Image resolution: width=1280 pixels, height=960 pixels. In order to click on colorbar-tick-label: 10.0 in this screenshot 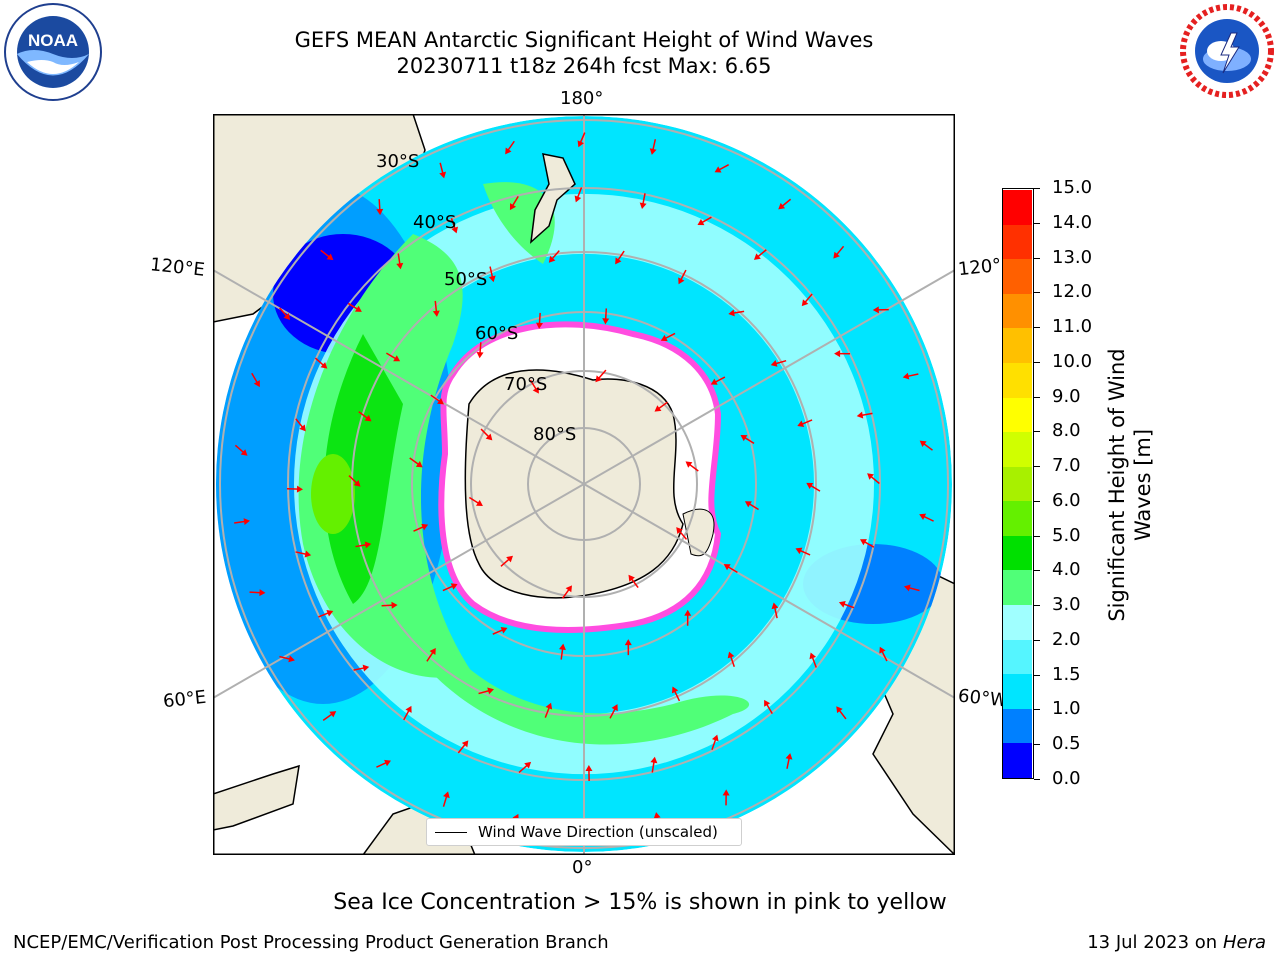, I will do `click(1072, 361)`.